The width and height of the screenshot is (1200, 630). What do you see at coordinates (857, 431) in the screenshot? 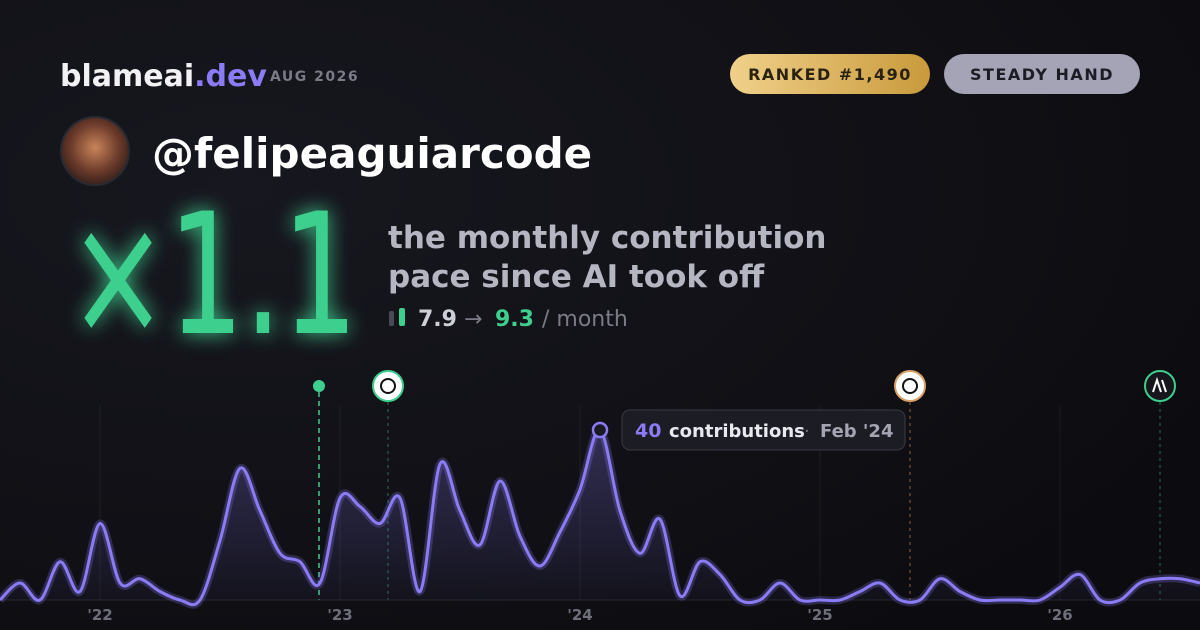
I see `tooltip-date: Feb '24` at bounding box center [857, 431].